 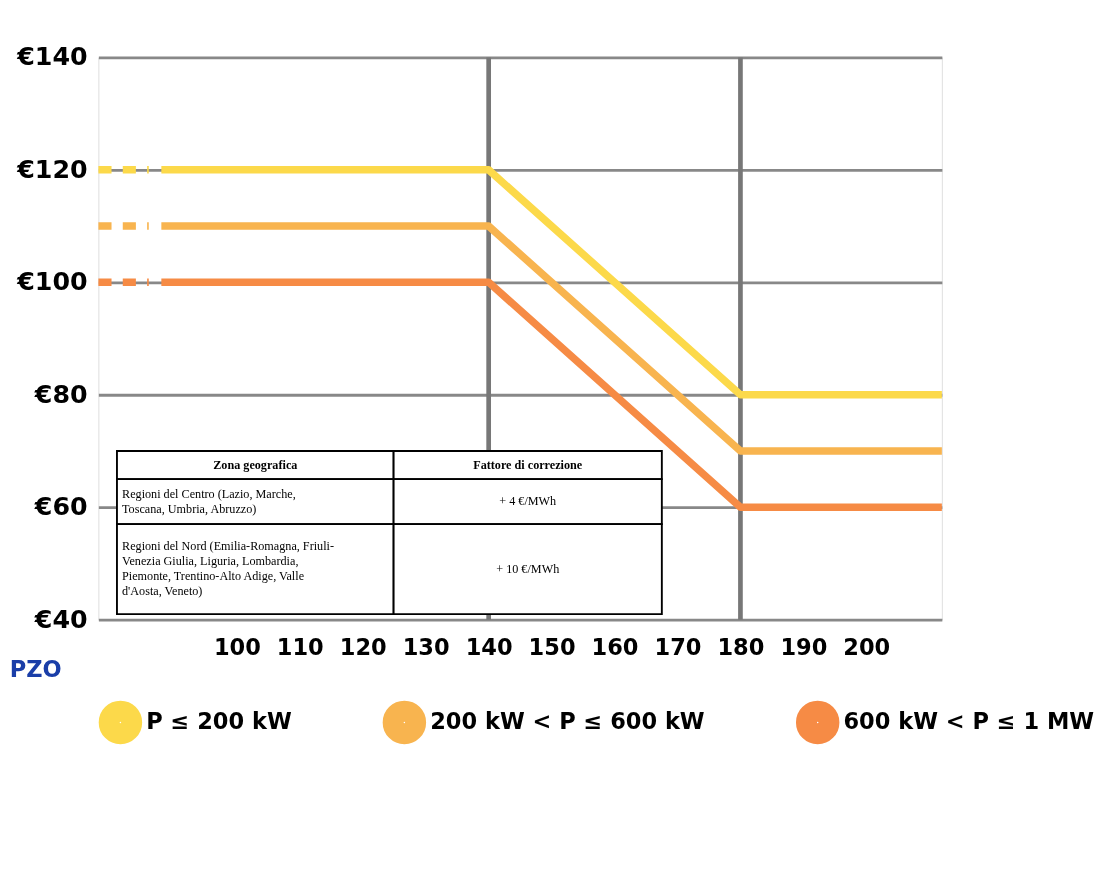 I want to click on legend-label: 200 kW < P ≤ 600 kW, so click(x=567, y=721).